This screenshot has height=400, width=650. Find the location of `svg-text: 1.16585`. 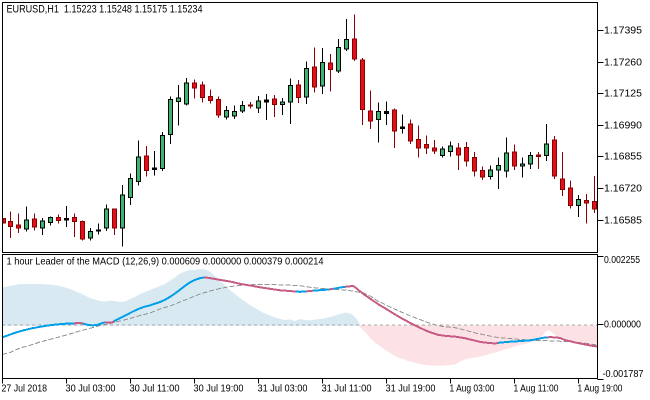

svg-text: 1.16585 is located at coordinates (623, 221).